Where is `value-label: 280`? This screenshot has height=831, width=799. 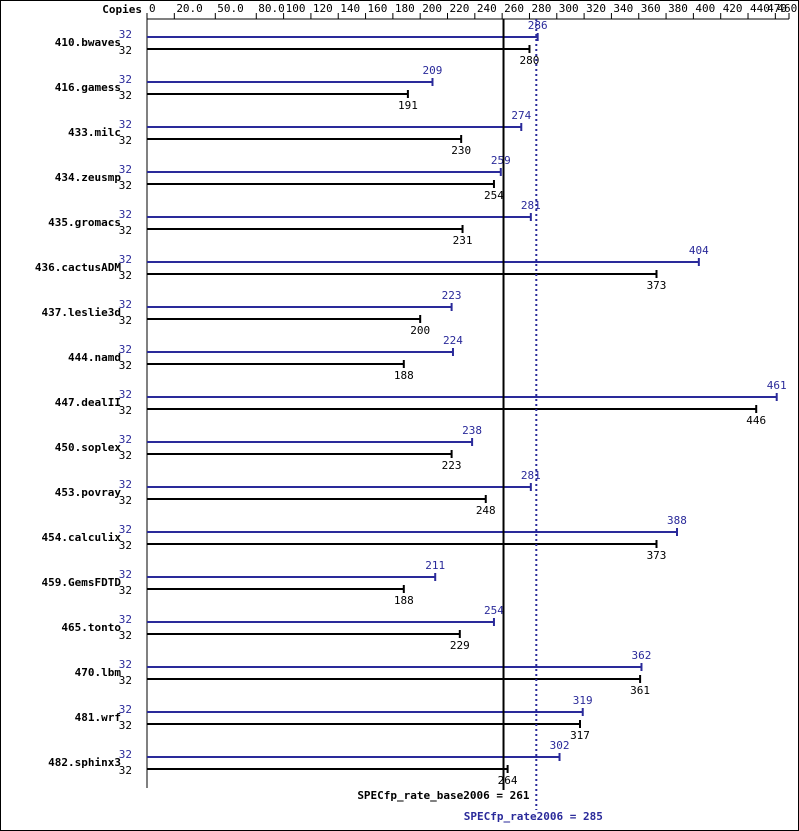
value-label: 280 is located at coordinates (530, 60).